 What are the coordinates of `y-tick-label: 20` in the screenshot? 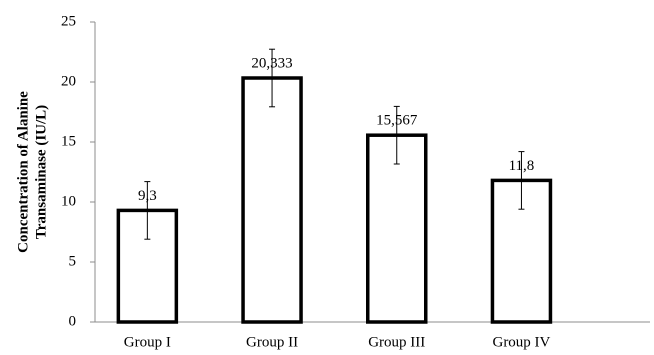 It's located at (68, 81).